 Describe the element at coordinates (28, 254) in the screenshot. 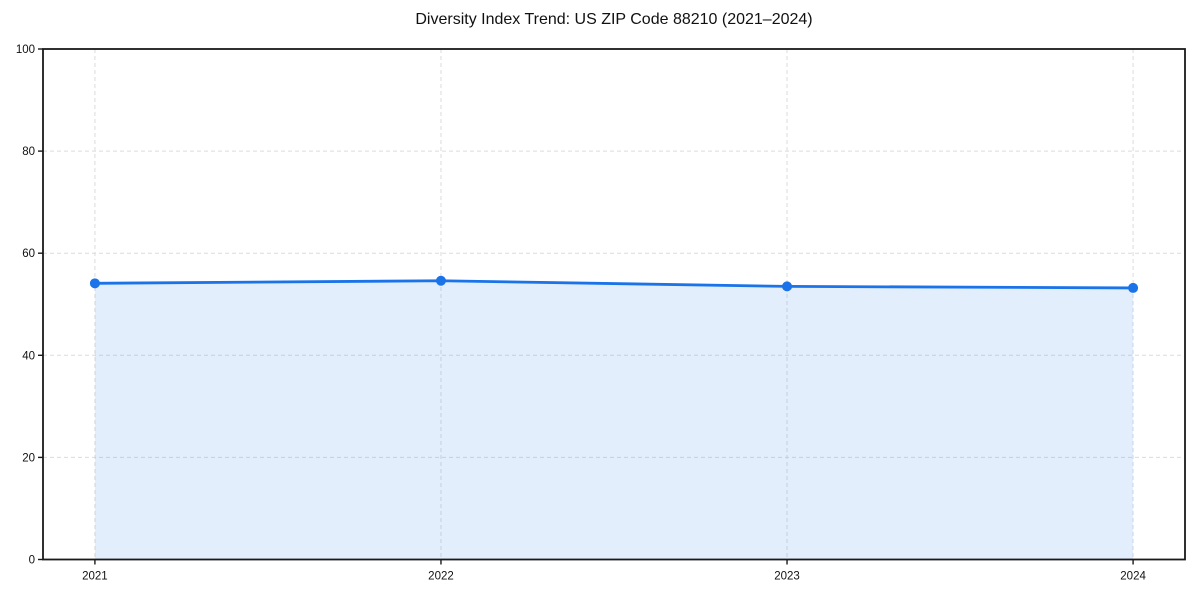

I see `y-tick-label: 60` at that location.